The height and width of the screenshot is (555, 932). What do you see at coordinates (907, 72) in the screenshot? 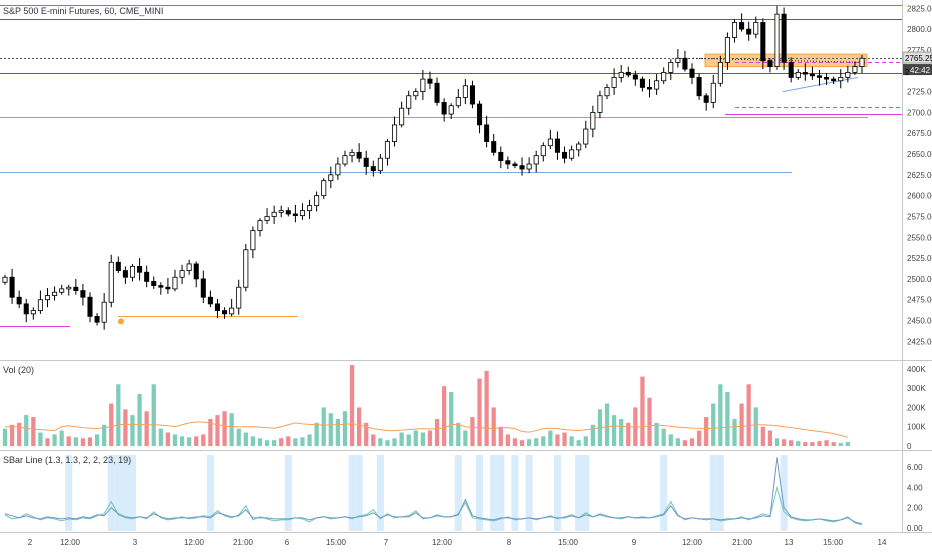
I see `marker-label: 2` at bounding box center [907, 72].